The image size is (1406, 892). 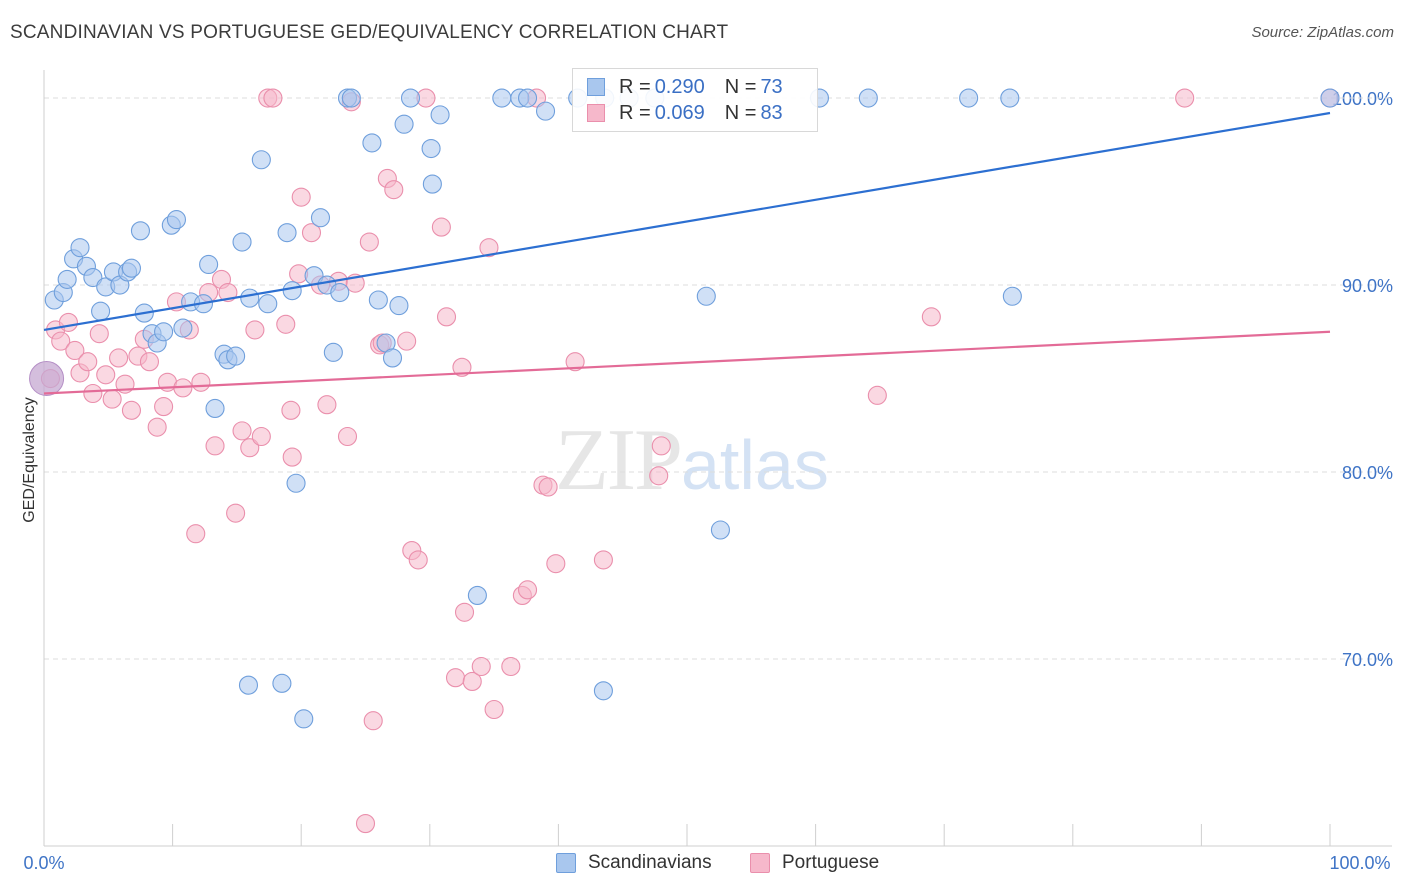 I want to click on x-tick-label: 100.0%, so click(x=1359, y=863).